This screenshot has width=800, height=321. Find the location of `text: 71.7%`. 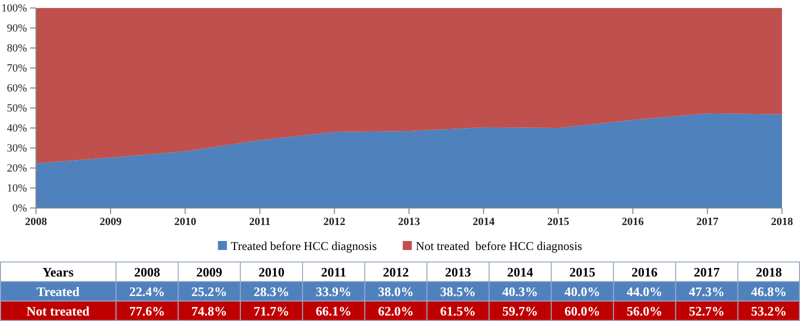

text: 71.7% is located at coordinates (272, 310).